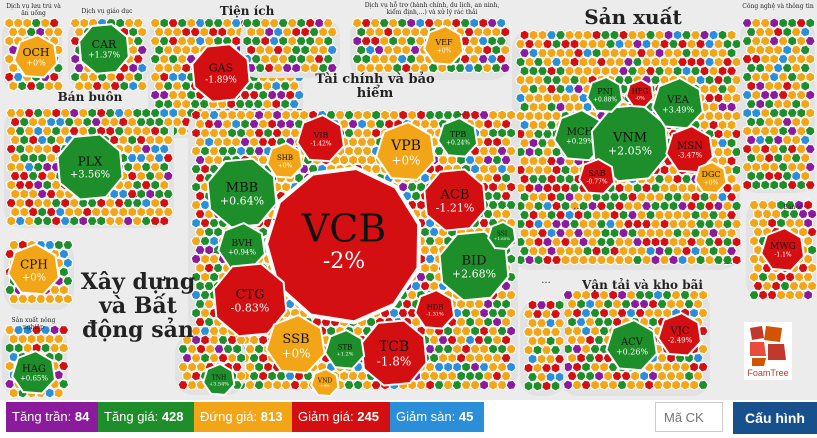  What do you see at coordinates (394, 353) in the screenshot?
I see `ticker-cell-tcb: TCB-1.8%` at bounding box center [394, 353].